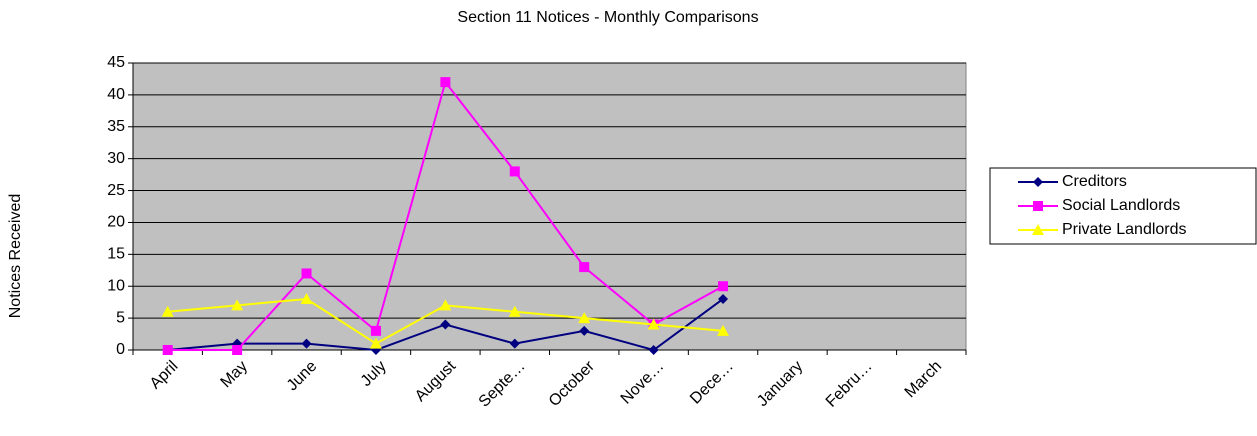 The height and width of the screenshot is (436, 1257). I want to click on y-tick-label: 30, so click(116, 158).